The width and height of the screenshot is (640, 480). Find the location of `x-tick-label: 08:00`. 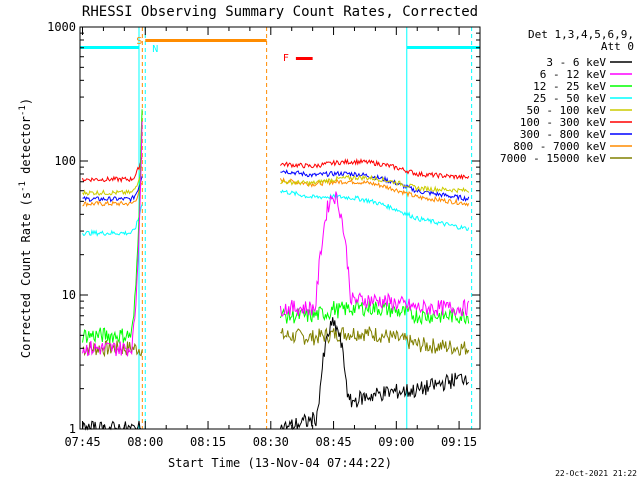

x-tick-label: 08:00 is located at coordinates (145, 442).